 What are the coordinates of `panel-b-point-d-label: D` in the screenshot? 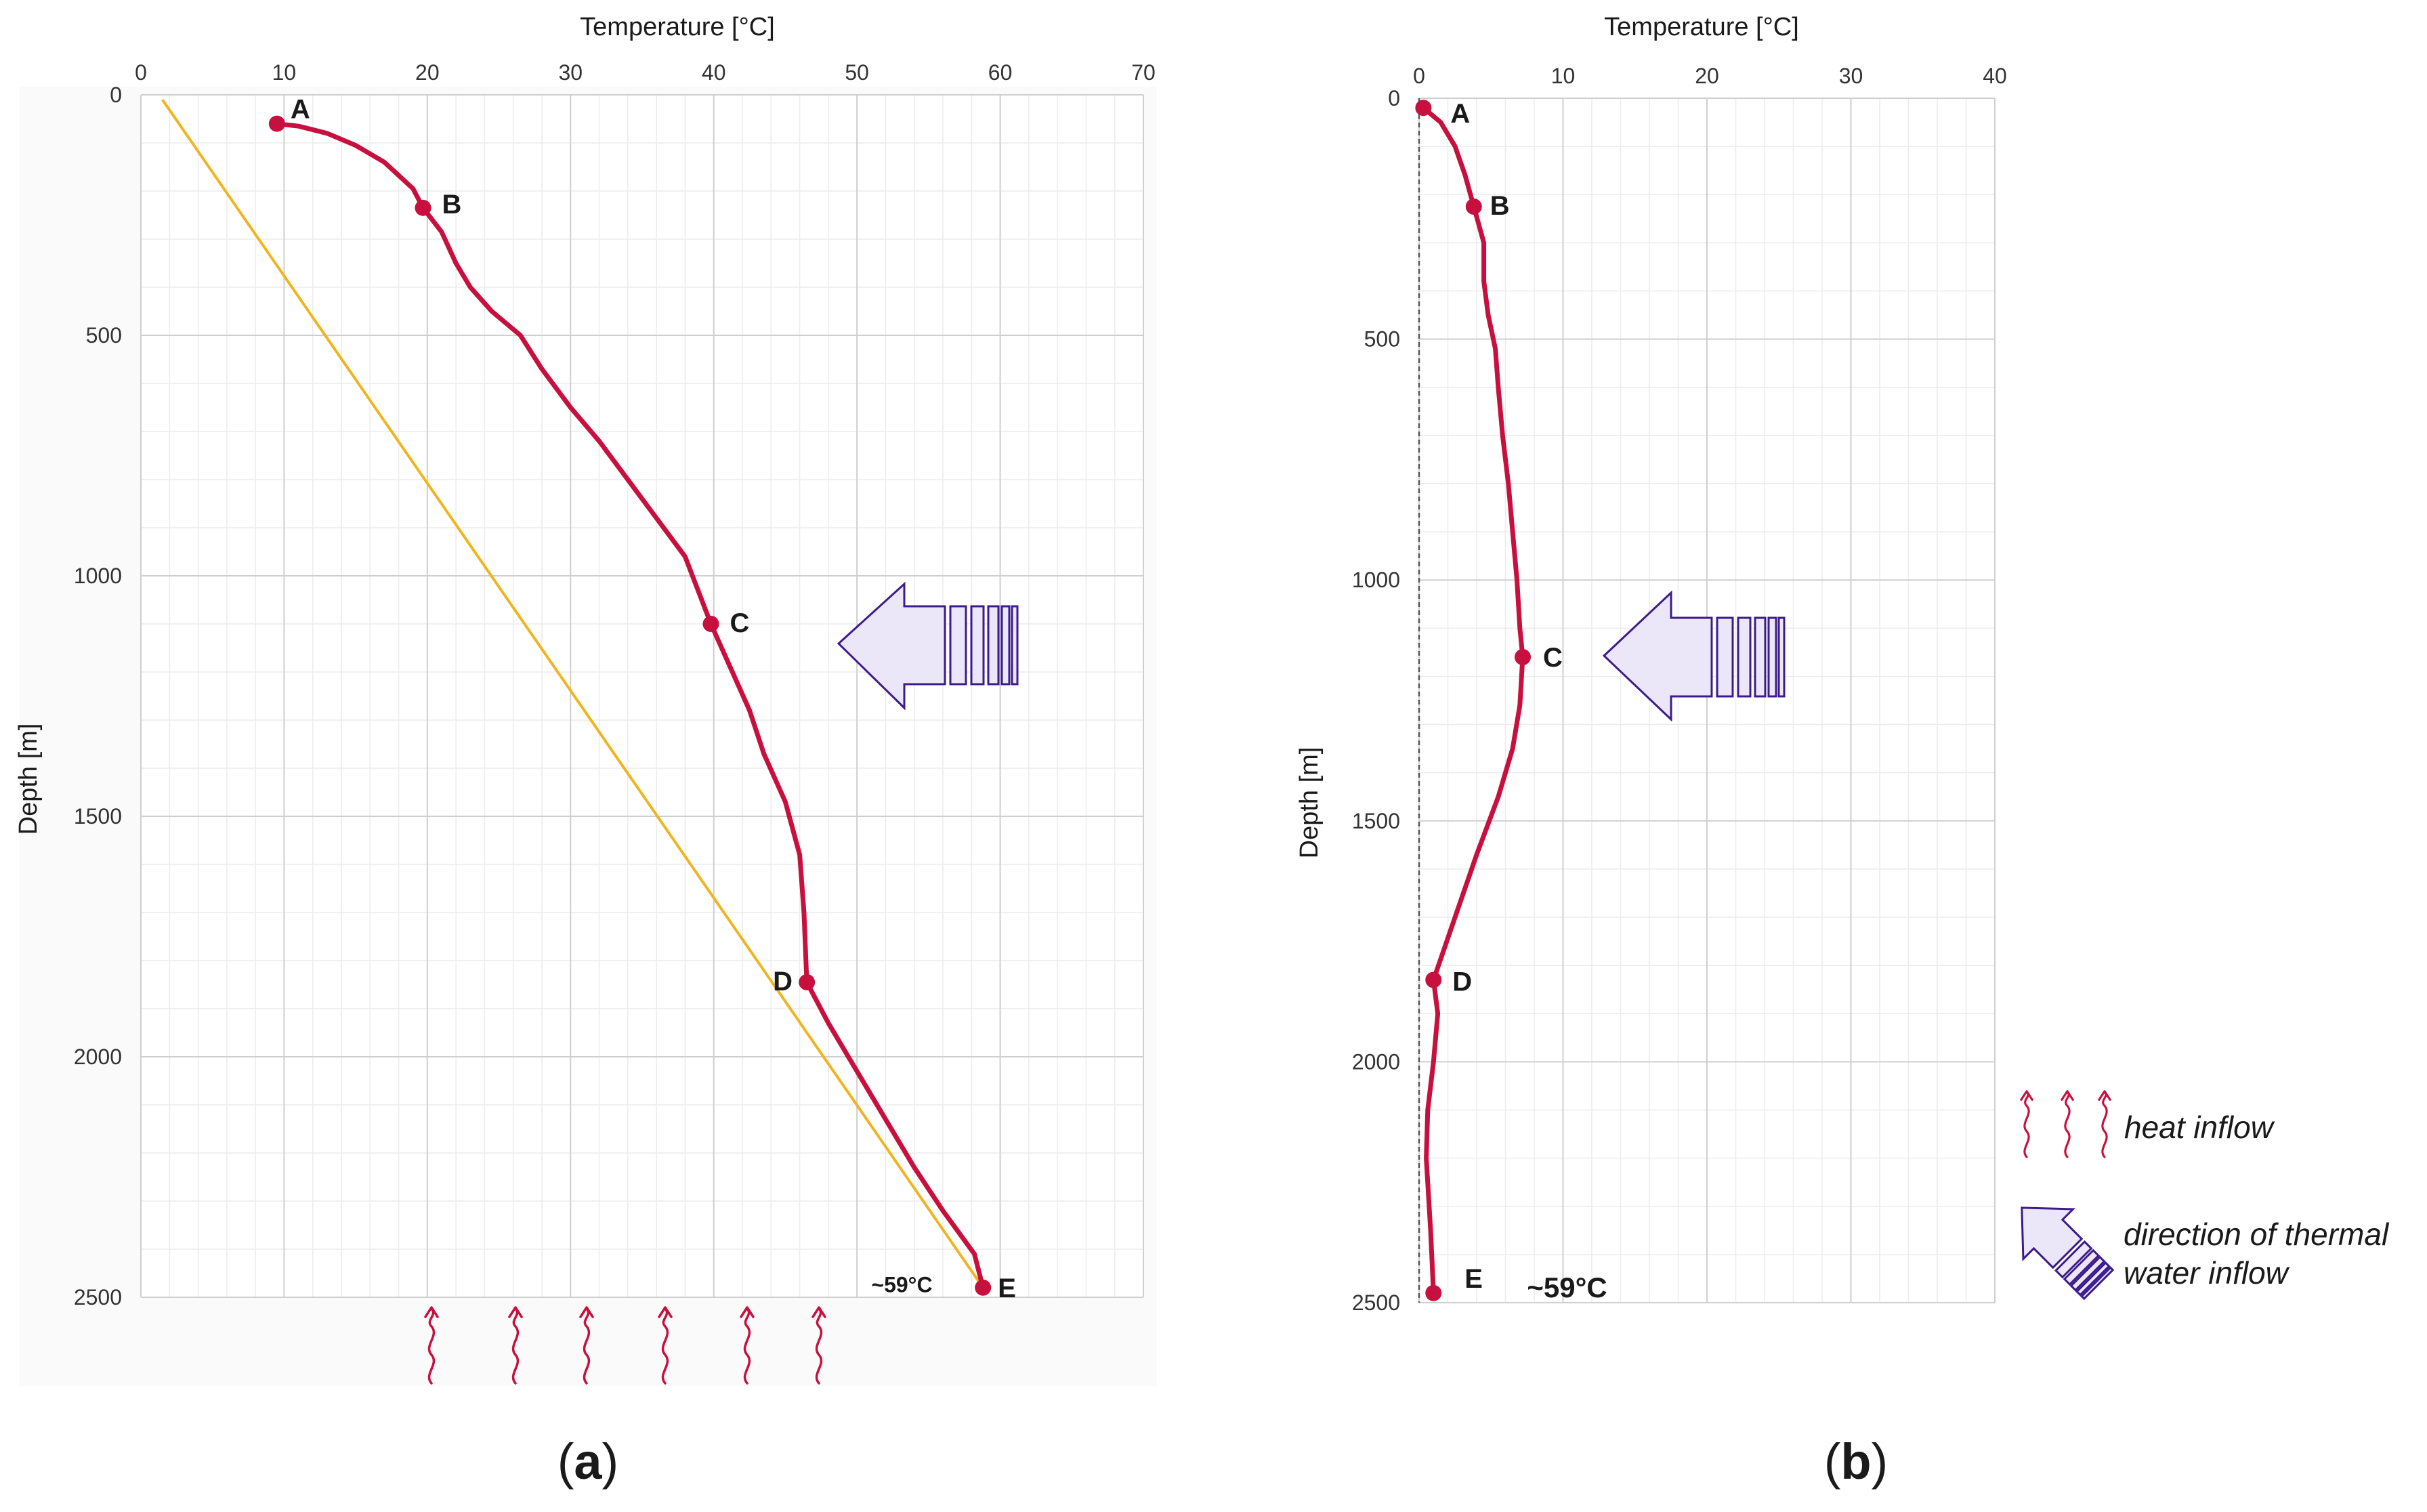 It's located at (1462, 981).